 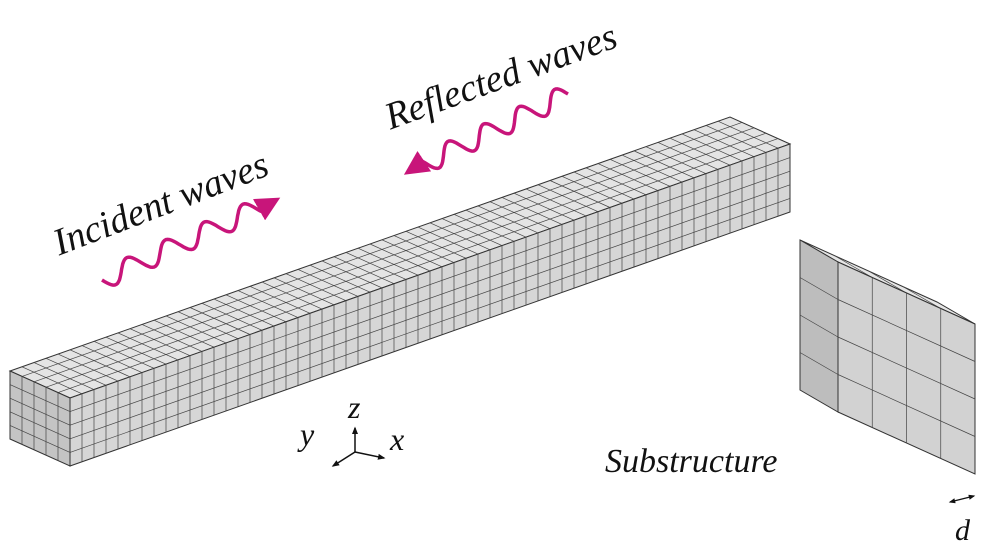 What do you see at coordinates (396, 439) in the screenshot?
I see `axis-x-label: x` at bounding box center [396, 439].